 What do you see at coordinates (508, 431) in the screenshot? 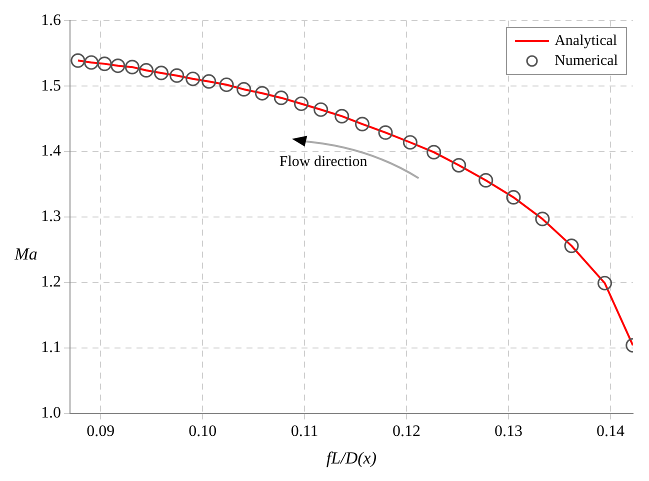
I see `x-tick-label: 0.13` at bounding box center [508, 431].